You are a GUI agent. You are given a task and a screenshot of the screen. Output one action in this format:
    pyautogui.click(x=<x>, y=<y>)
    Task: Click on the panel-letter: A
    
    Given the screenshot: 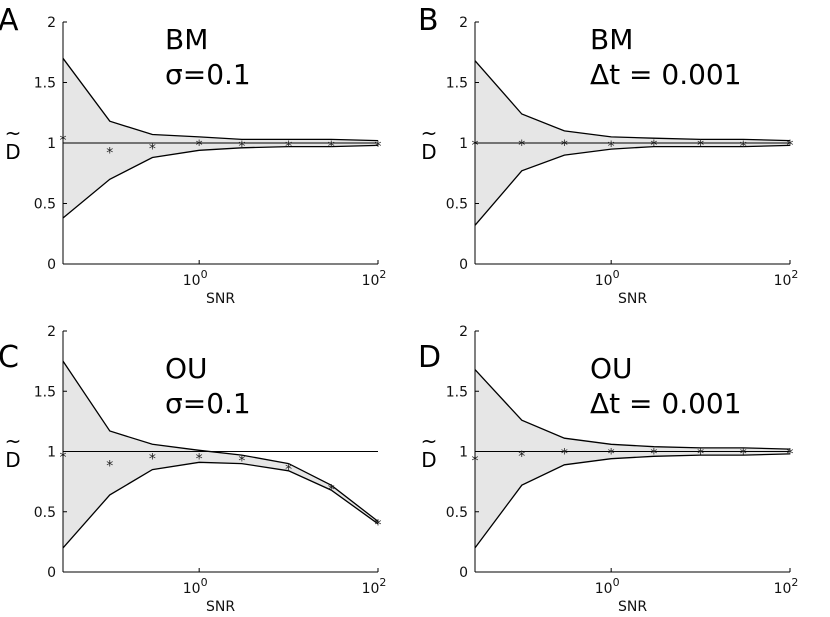 What is the action you would take?
    pyautogui.click(x=9, y=20)
    